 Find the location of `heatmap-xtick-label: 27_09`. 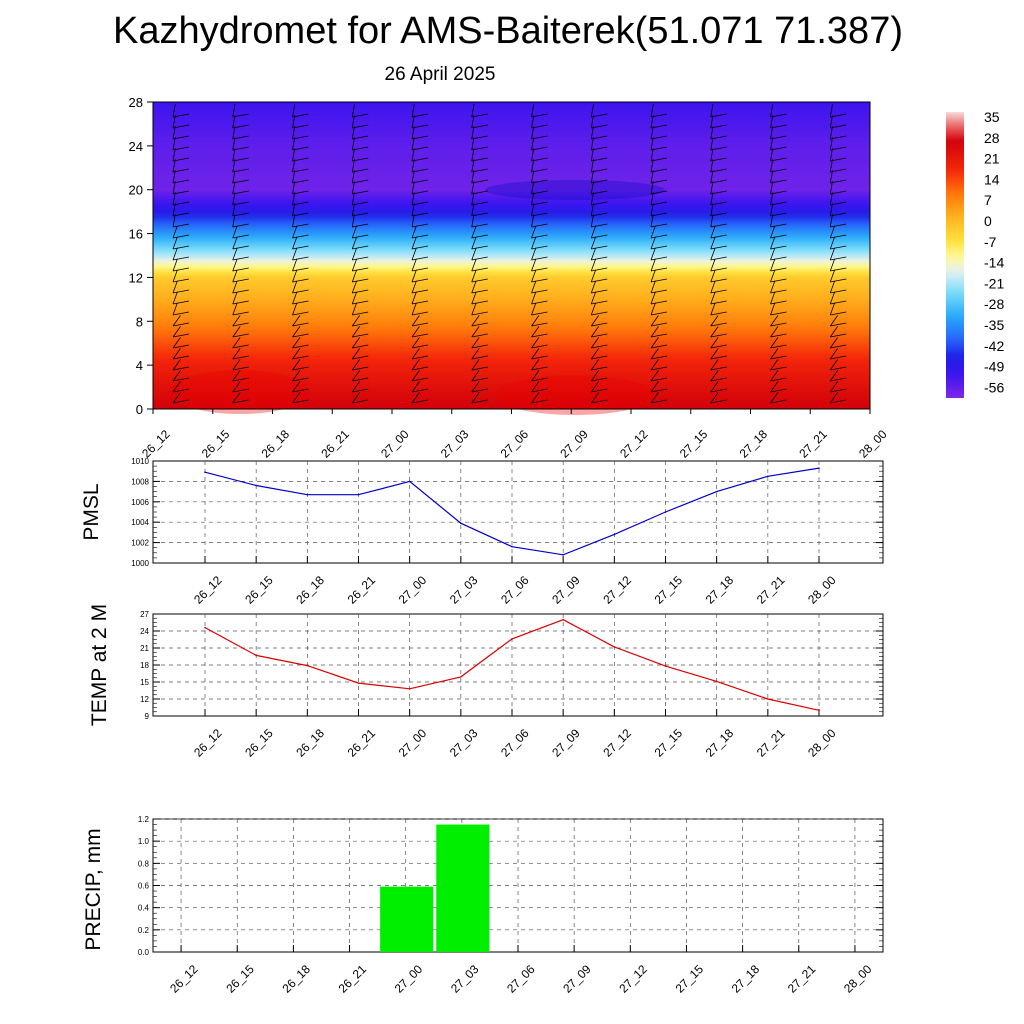

heatmap-xtick-label: 27_09 is located at coordinates (574, 444).